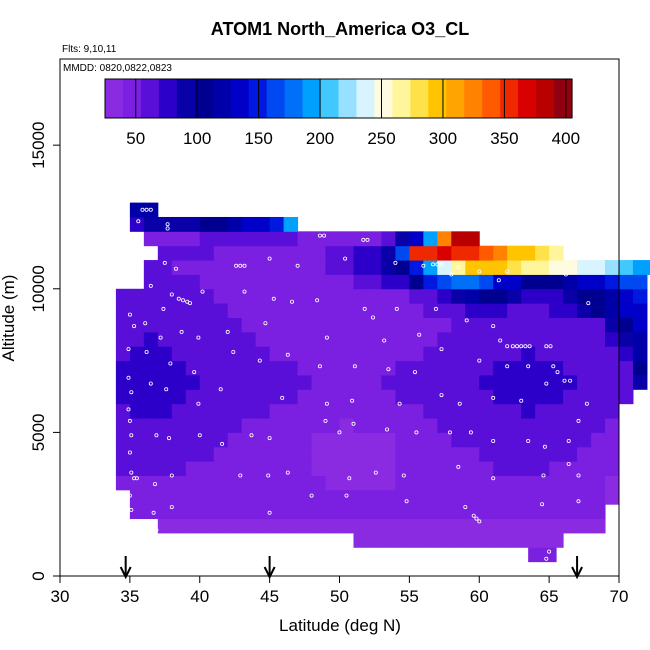  I want to click on y-axis-label: Altitude (m), so click(9, 318).